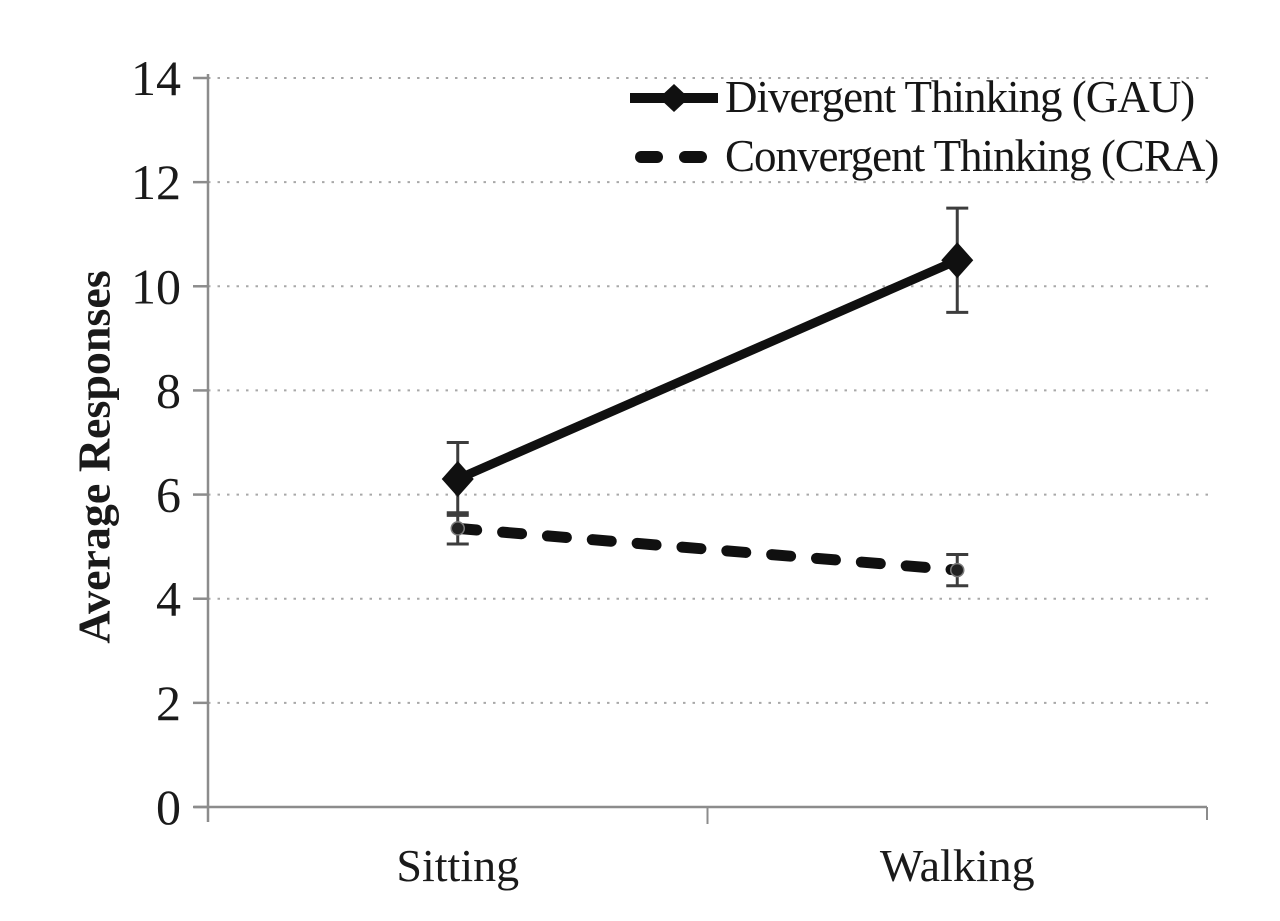  What do you see at coordinates (168, 807) in the screenshot?
I see `y-tick-label-0: 0` at bounding box center [168, 807].